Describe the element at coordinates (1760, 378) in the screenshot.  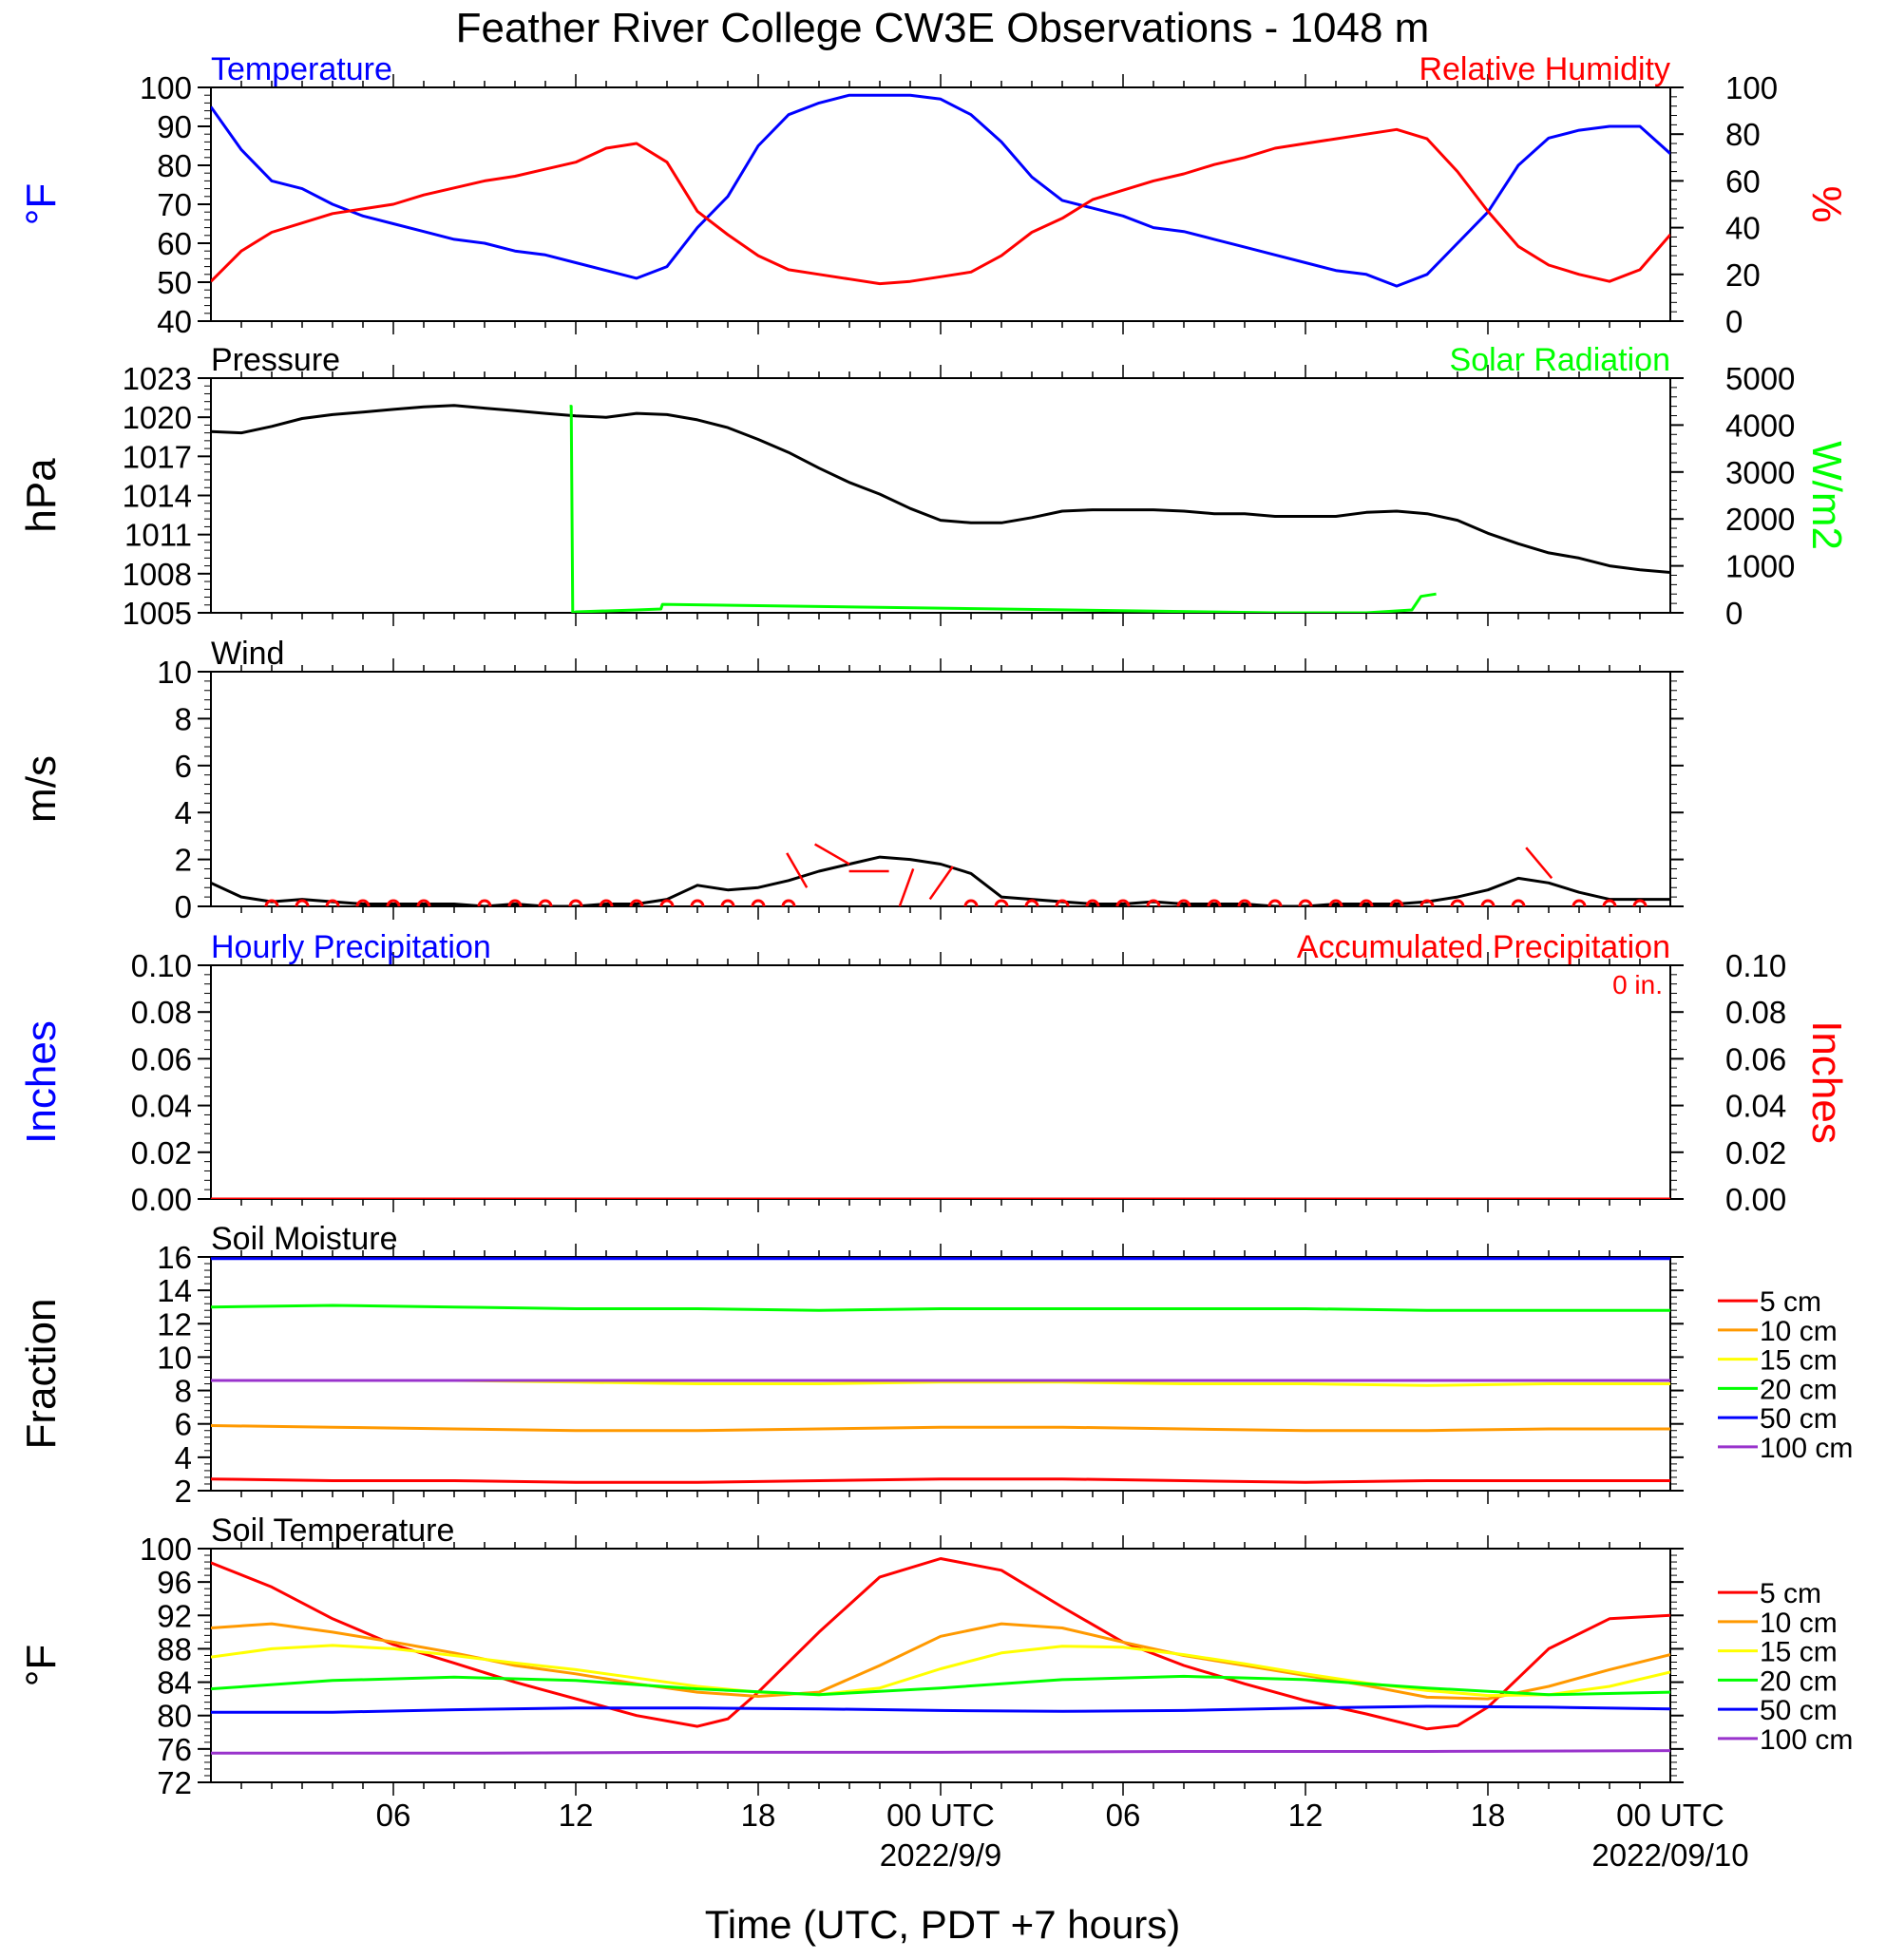
I see `y-tick-label-right: 5000` at that location.